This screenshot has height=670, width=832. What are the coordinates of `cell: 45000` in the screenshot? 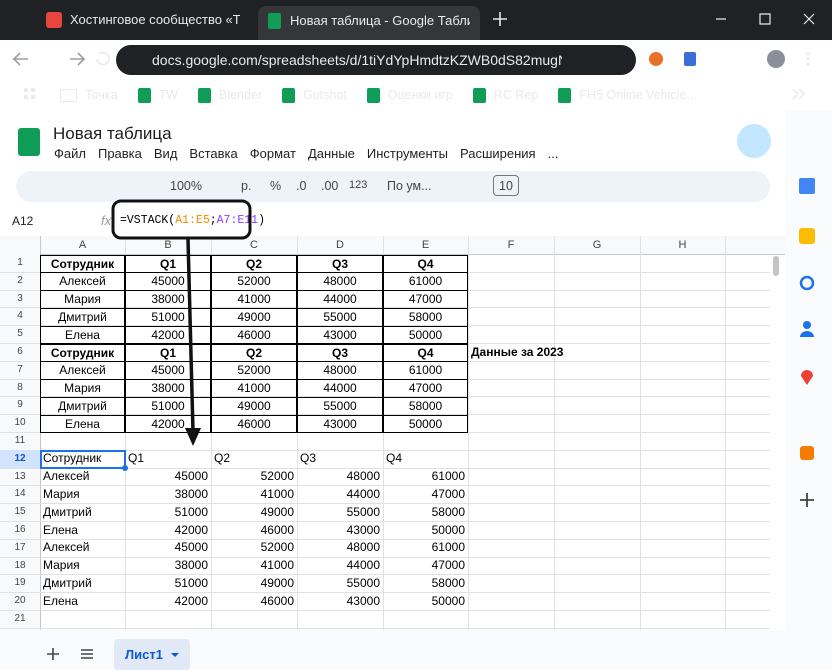 It's located at (191, 547).